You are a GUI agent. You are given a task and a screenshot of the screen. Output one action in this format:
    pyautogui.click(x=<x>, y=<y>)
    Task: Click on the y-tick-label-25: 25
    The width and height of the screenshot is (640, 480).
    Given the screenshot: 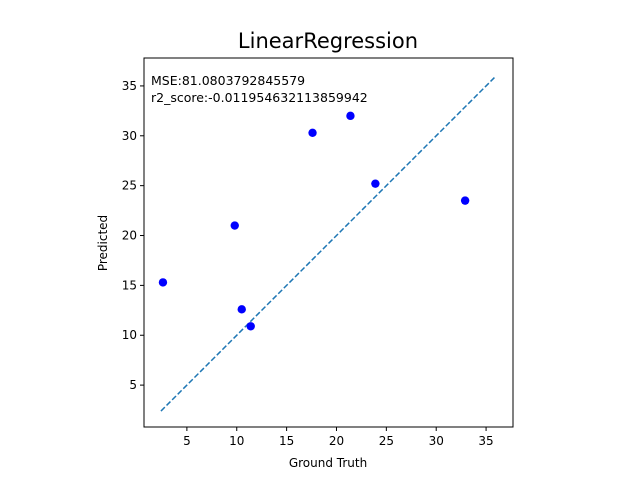 What is the action you would take?
    pyautogui.click(x=129, y=186)
    